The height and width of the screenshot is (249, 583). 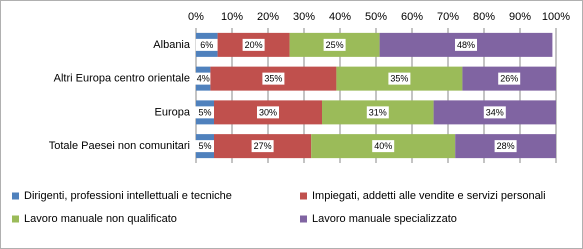 I want to click on data-label: 20%, so click(x=254, y=45).